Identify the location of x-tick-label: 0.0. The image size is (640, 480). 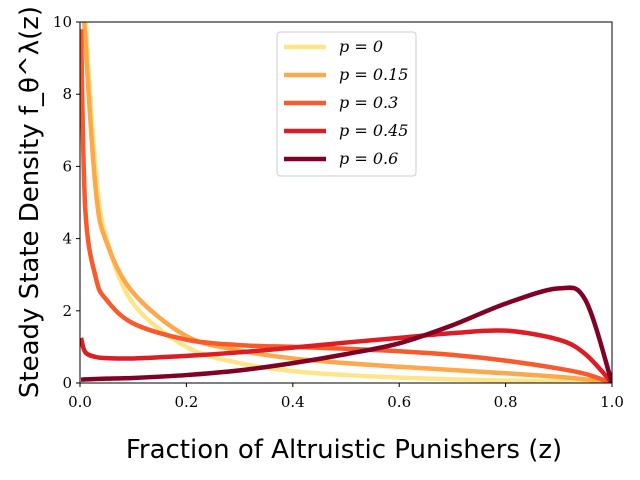
(80, 402).